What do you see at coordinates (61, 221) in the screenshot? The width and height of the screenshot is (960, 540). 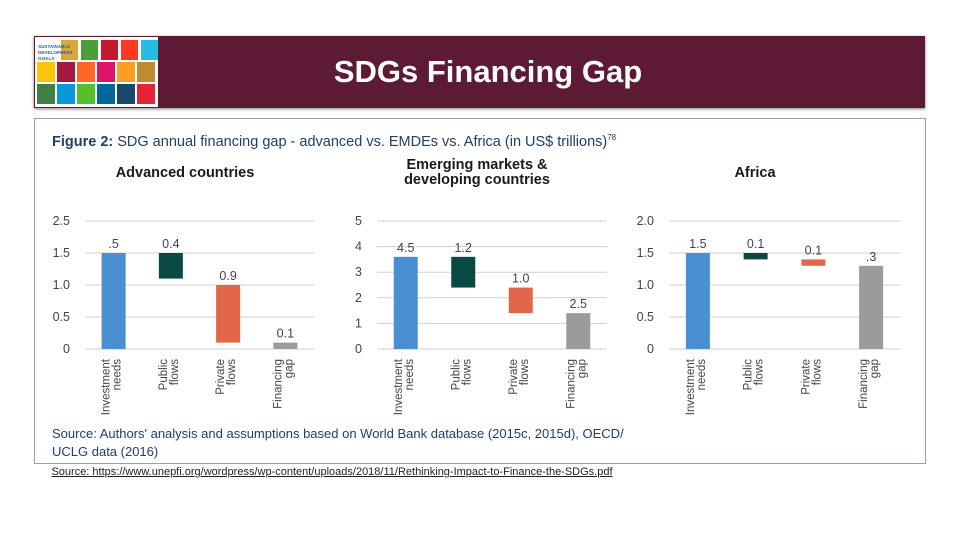 I see `y-tick-label: 2.5` at bounding box center [61, 221].